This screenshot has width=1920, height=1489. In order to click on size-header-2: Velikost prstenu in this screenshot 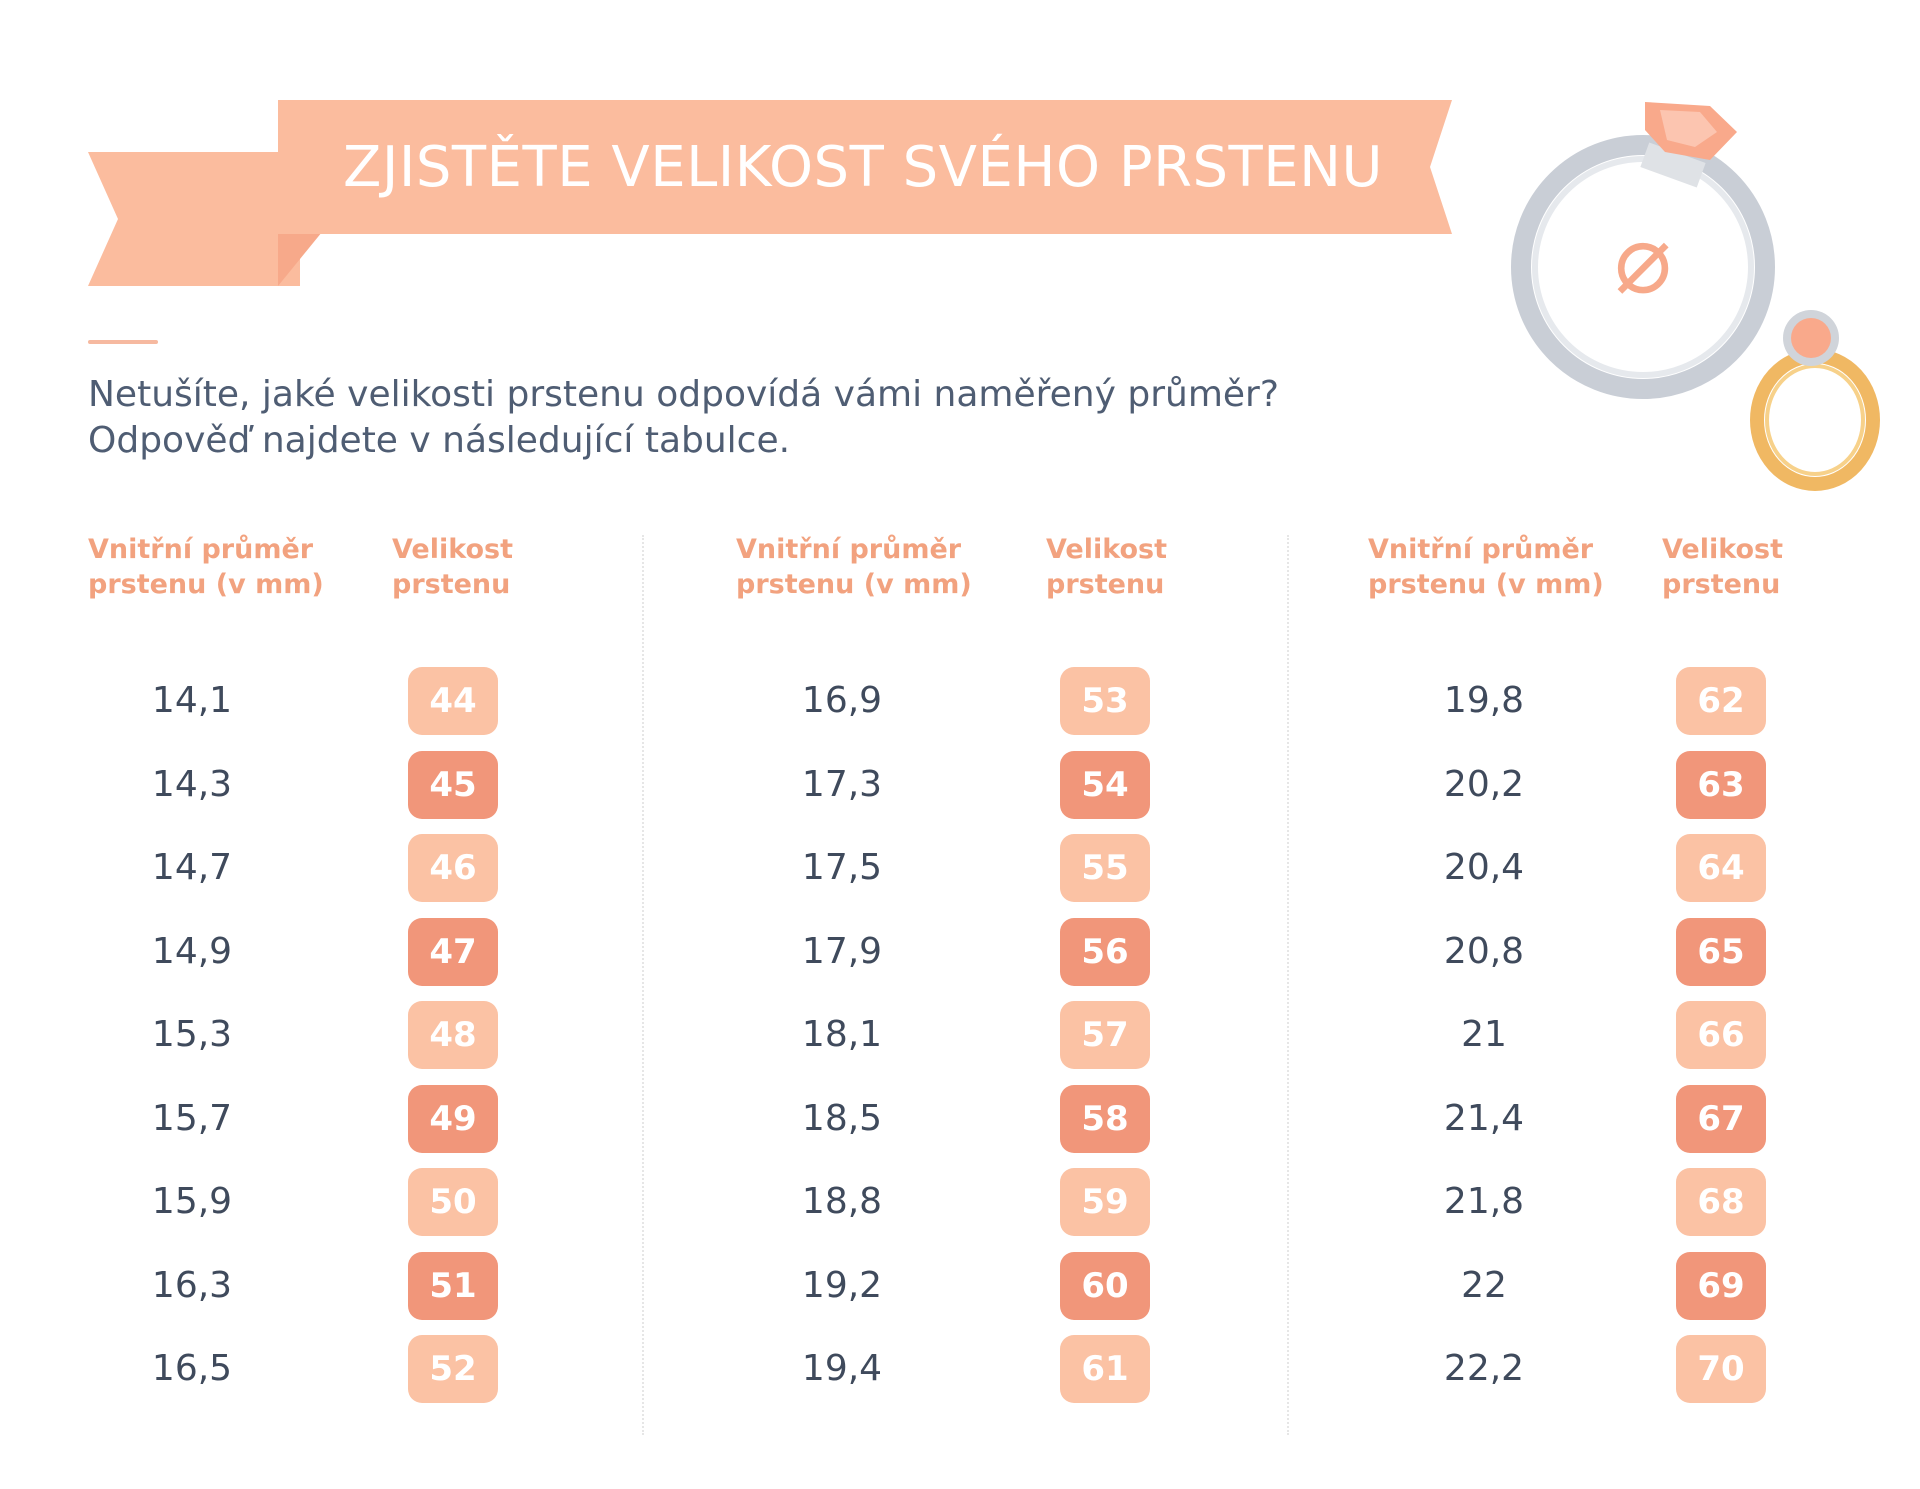, I will do `click(1106, 567)`.